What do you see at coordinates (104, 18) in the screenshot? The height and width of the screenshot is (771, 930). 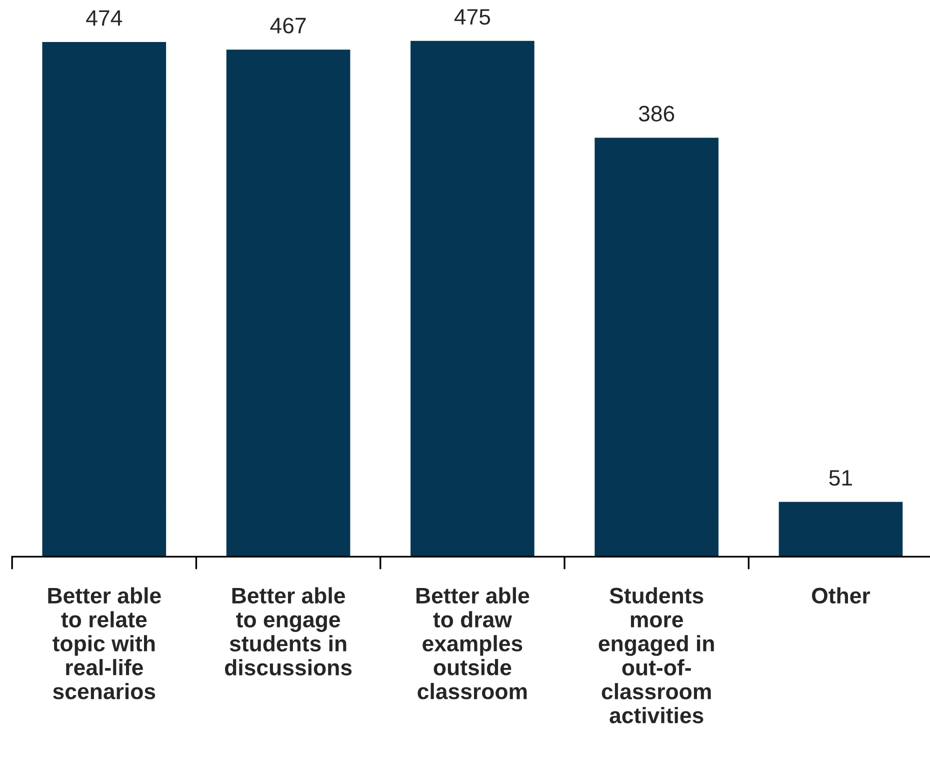 I see `data-label: 474` at bounding box center [104, 18].